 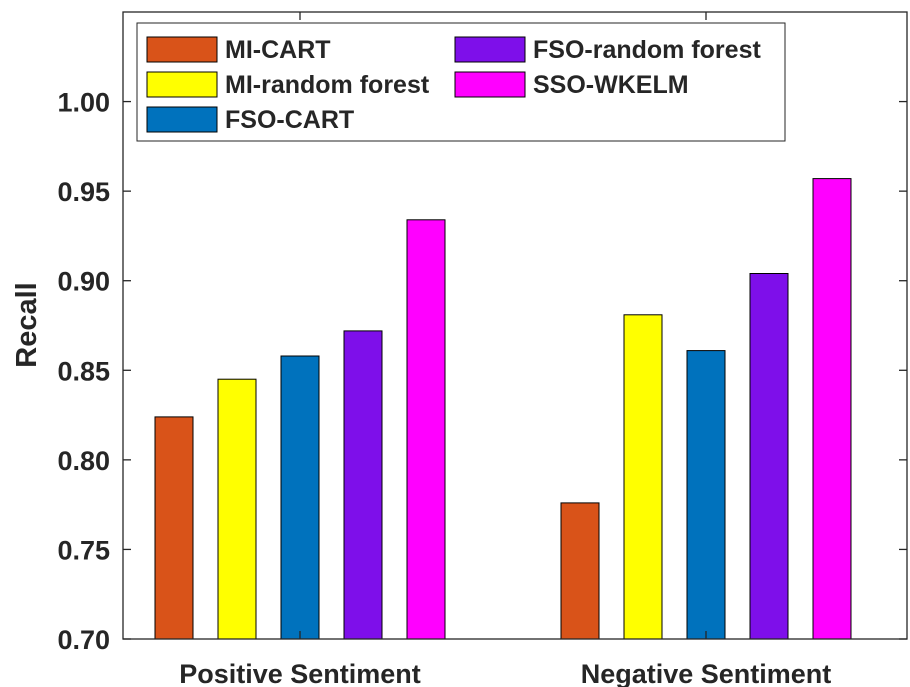 What do you see at coordinates (83, 550) in the screenshot?
I see `y-tick-label: 0.75` at bounding box center [83, 550].